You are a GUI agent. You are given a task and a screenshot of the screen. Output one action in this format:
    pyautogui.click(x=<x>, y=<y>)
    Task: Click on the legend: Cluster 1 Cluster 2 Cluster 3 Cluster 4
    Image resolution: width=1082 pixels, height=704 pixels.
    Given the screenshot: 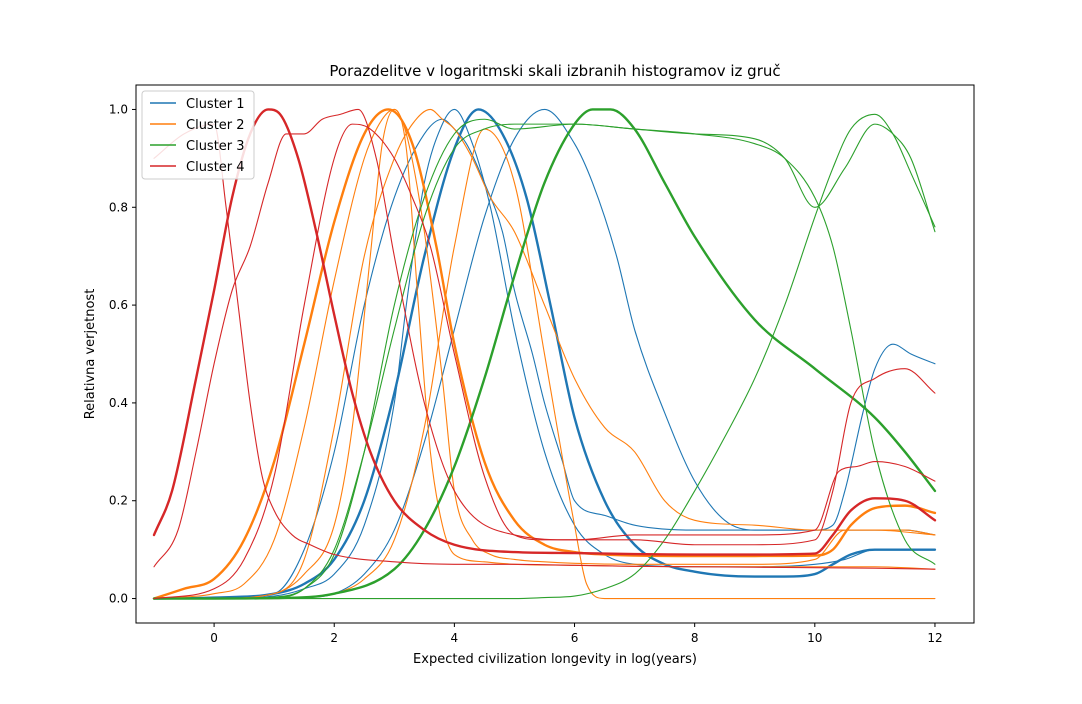 What is the action you would take?
    pyautogui.click(x=198, y=135)
    